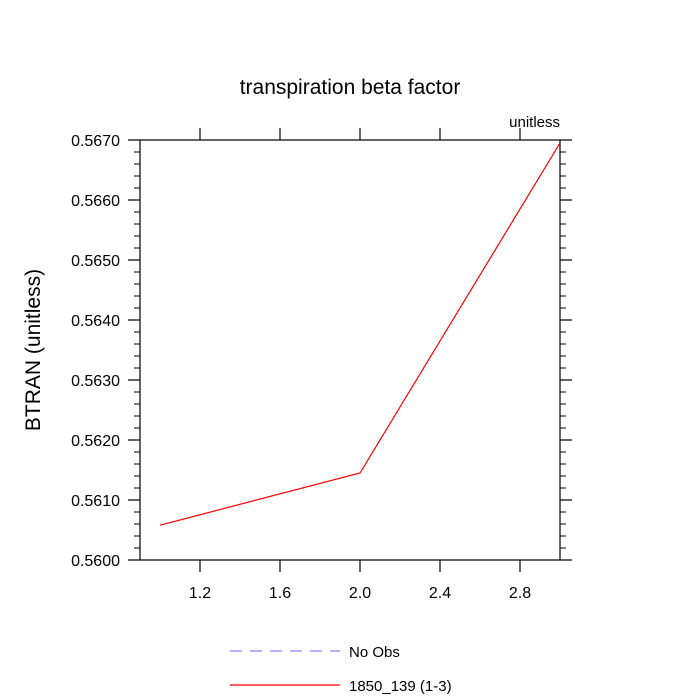 The height and width of the screenshot is (700, 700). I want to click on y-tick-label: 0.5650, so click(95, 261).